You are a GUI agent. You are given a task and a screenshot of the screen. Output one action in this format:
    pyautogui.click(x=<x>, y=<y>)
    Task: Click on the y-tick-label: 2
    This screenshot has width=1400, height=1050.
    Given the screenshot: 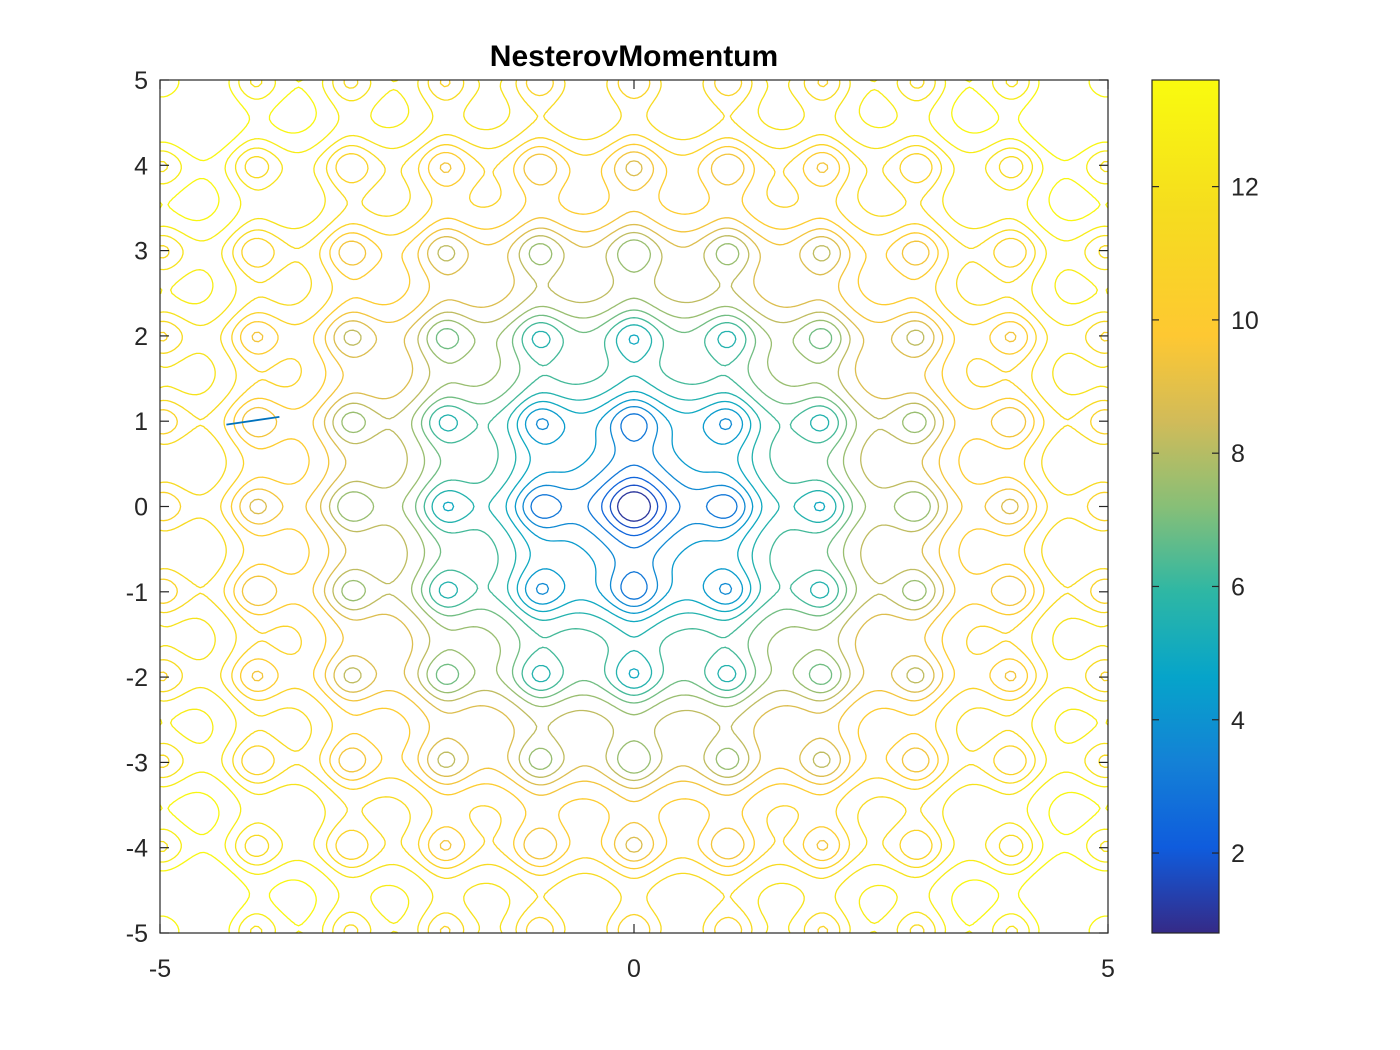 What is the action you would take?
    pyautogui.click(x=141, y=337)
    